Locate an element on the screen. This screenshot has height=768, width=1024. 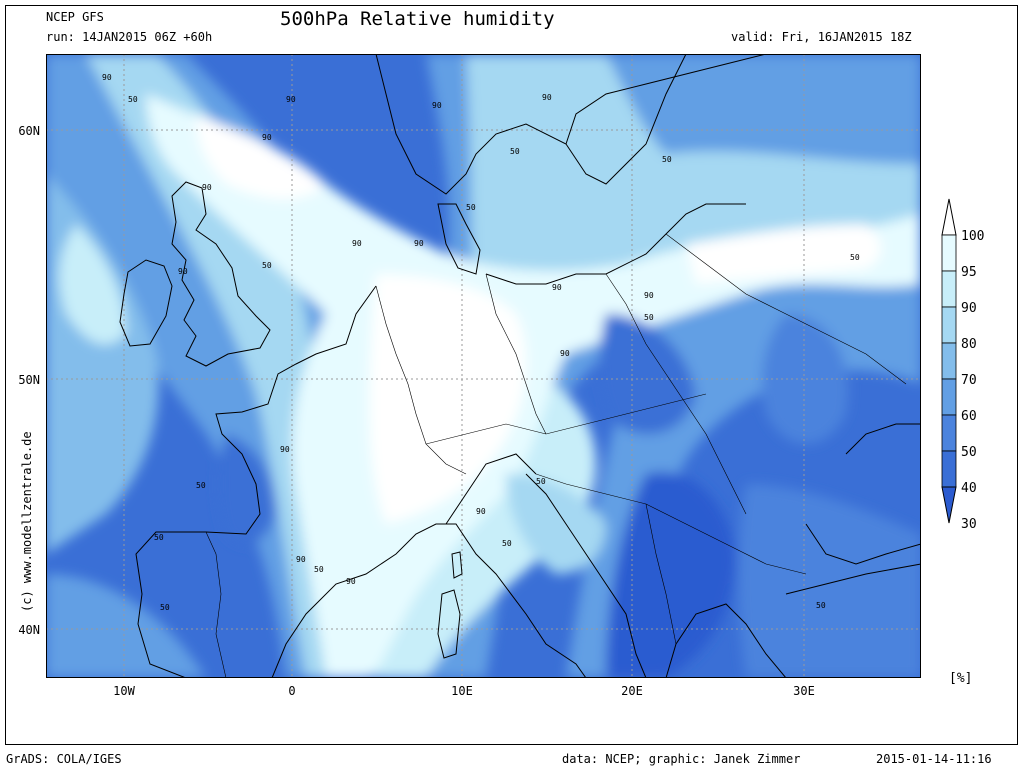
lon-label-0: 0 is located at coordinates (292, 691).